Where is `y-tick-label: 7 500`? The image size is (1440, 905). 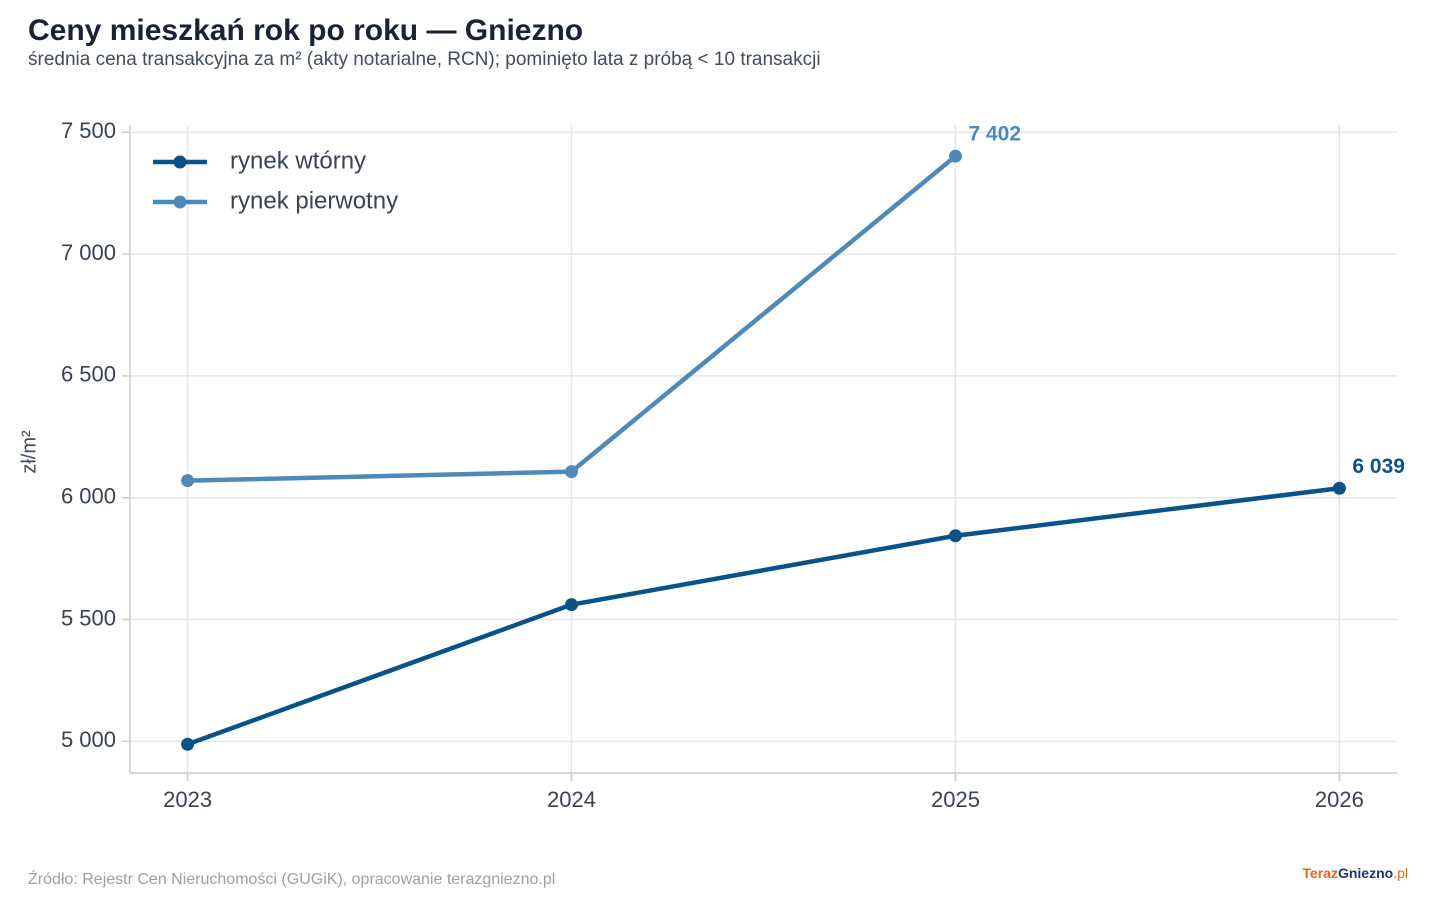 y-tick-label: 7 500 is located at coordinates (88, 130).